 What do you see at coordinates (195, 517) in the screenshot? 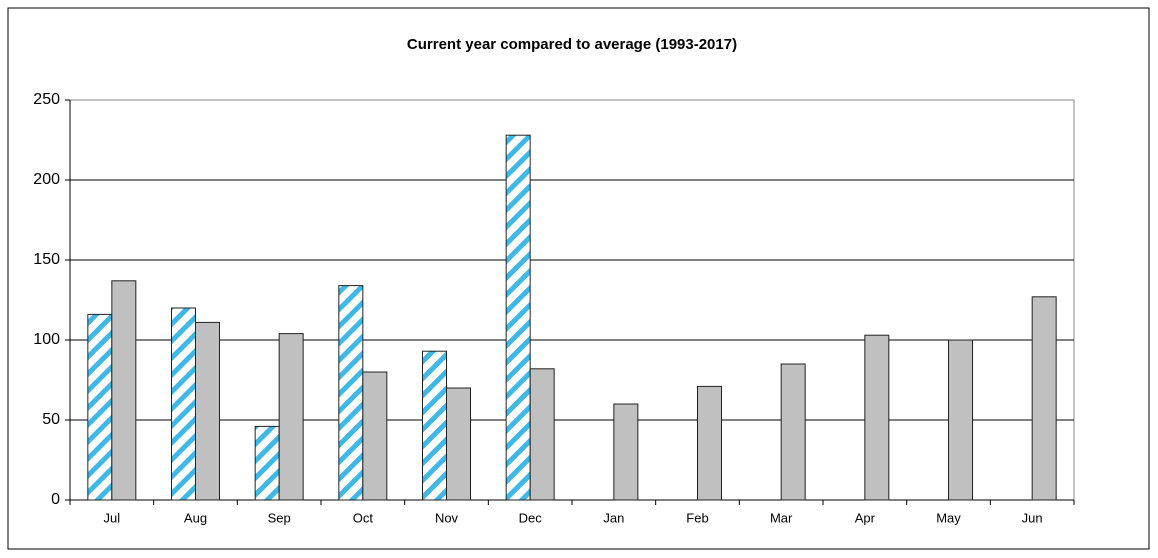
I see `x-tick-label: Aug` at bounding box center [195, 517].